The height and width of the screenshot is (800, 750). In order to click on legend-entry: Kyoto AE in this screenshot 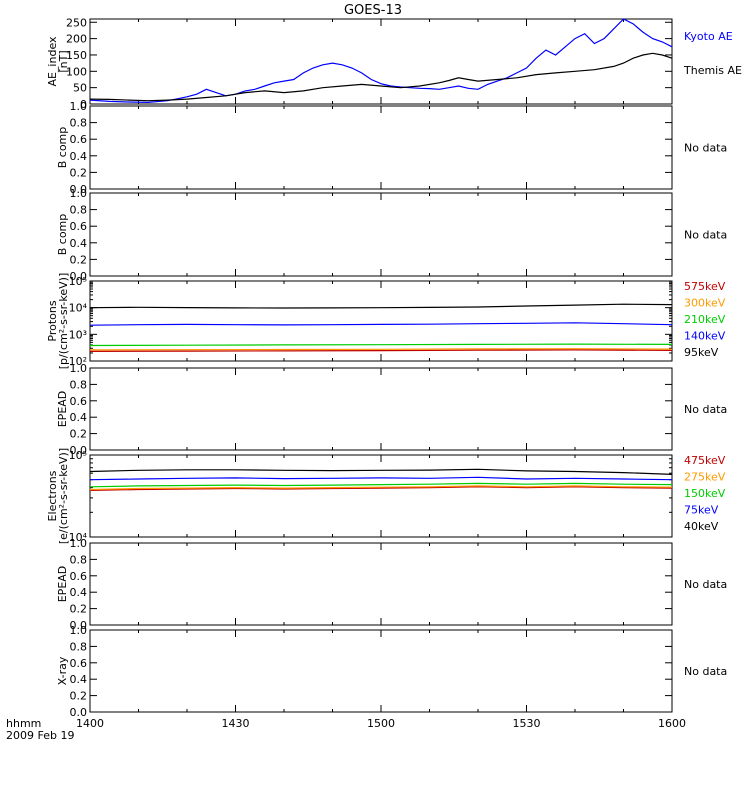, I will do `click(708, 36)`.